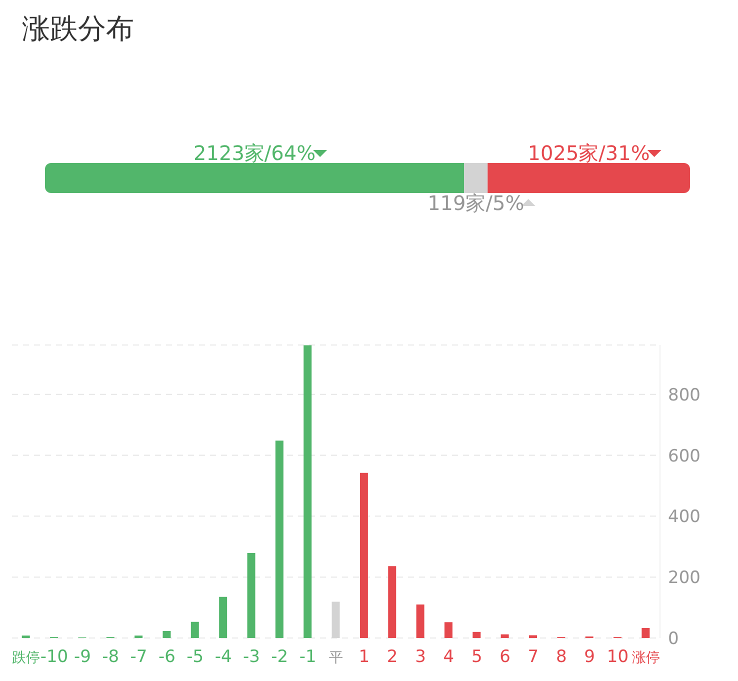 Image resolution: width=738 pixels, height=681 pixels. I want to click on y-tick-label: 800, so click(684, 395).